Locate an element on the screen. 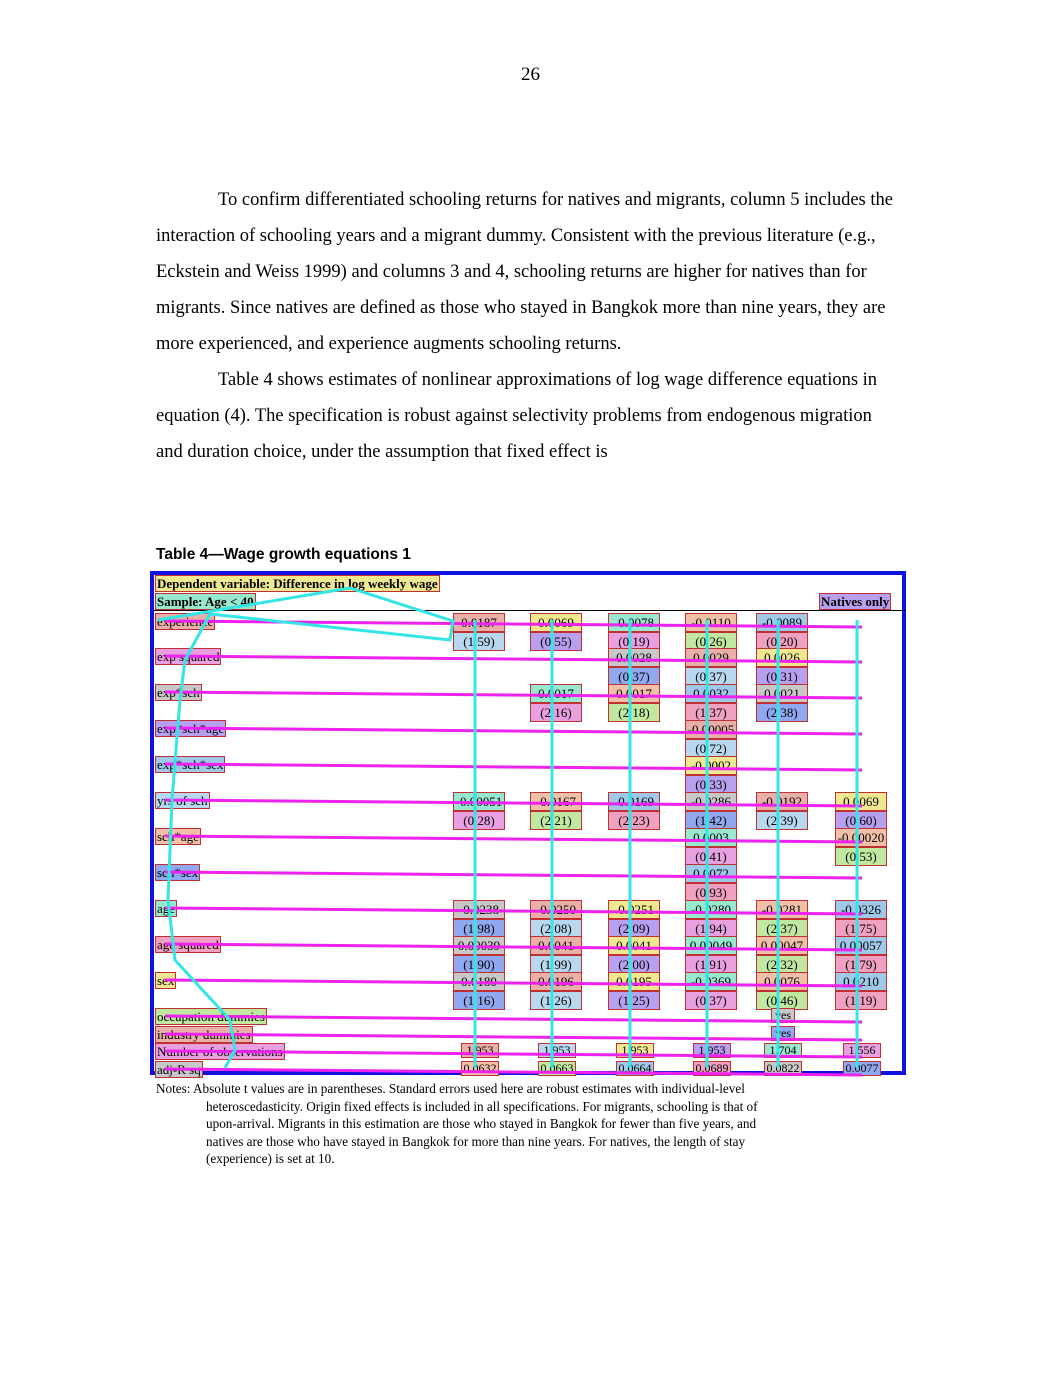 This screenshot has height=1373, width=1061. coefficient-value: -0.0167 is located at coordinates (556, 801).